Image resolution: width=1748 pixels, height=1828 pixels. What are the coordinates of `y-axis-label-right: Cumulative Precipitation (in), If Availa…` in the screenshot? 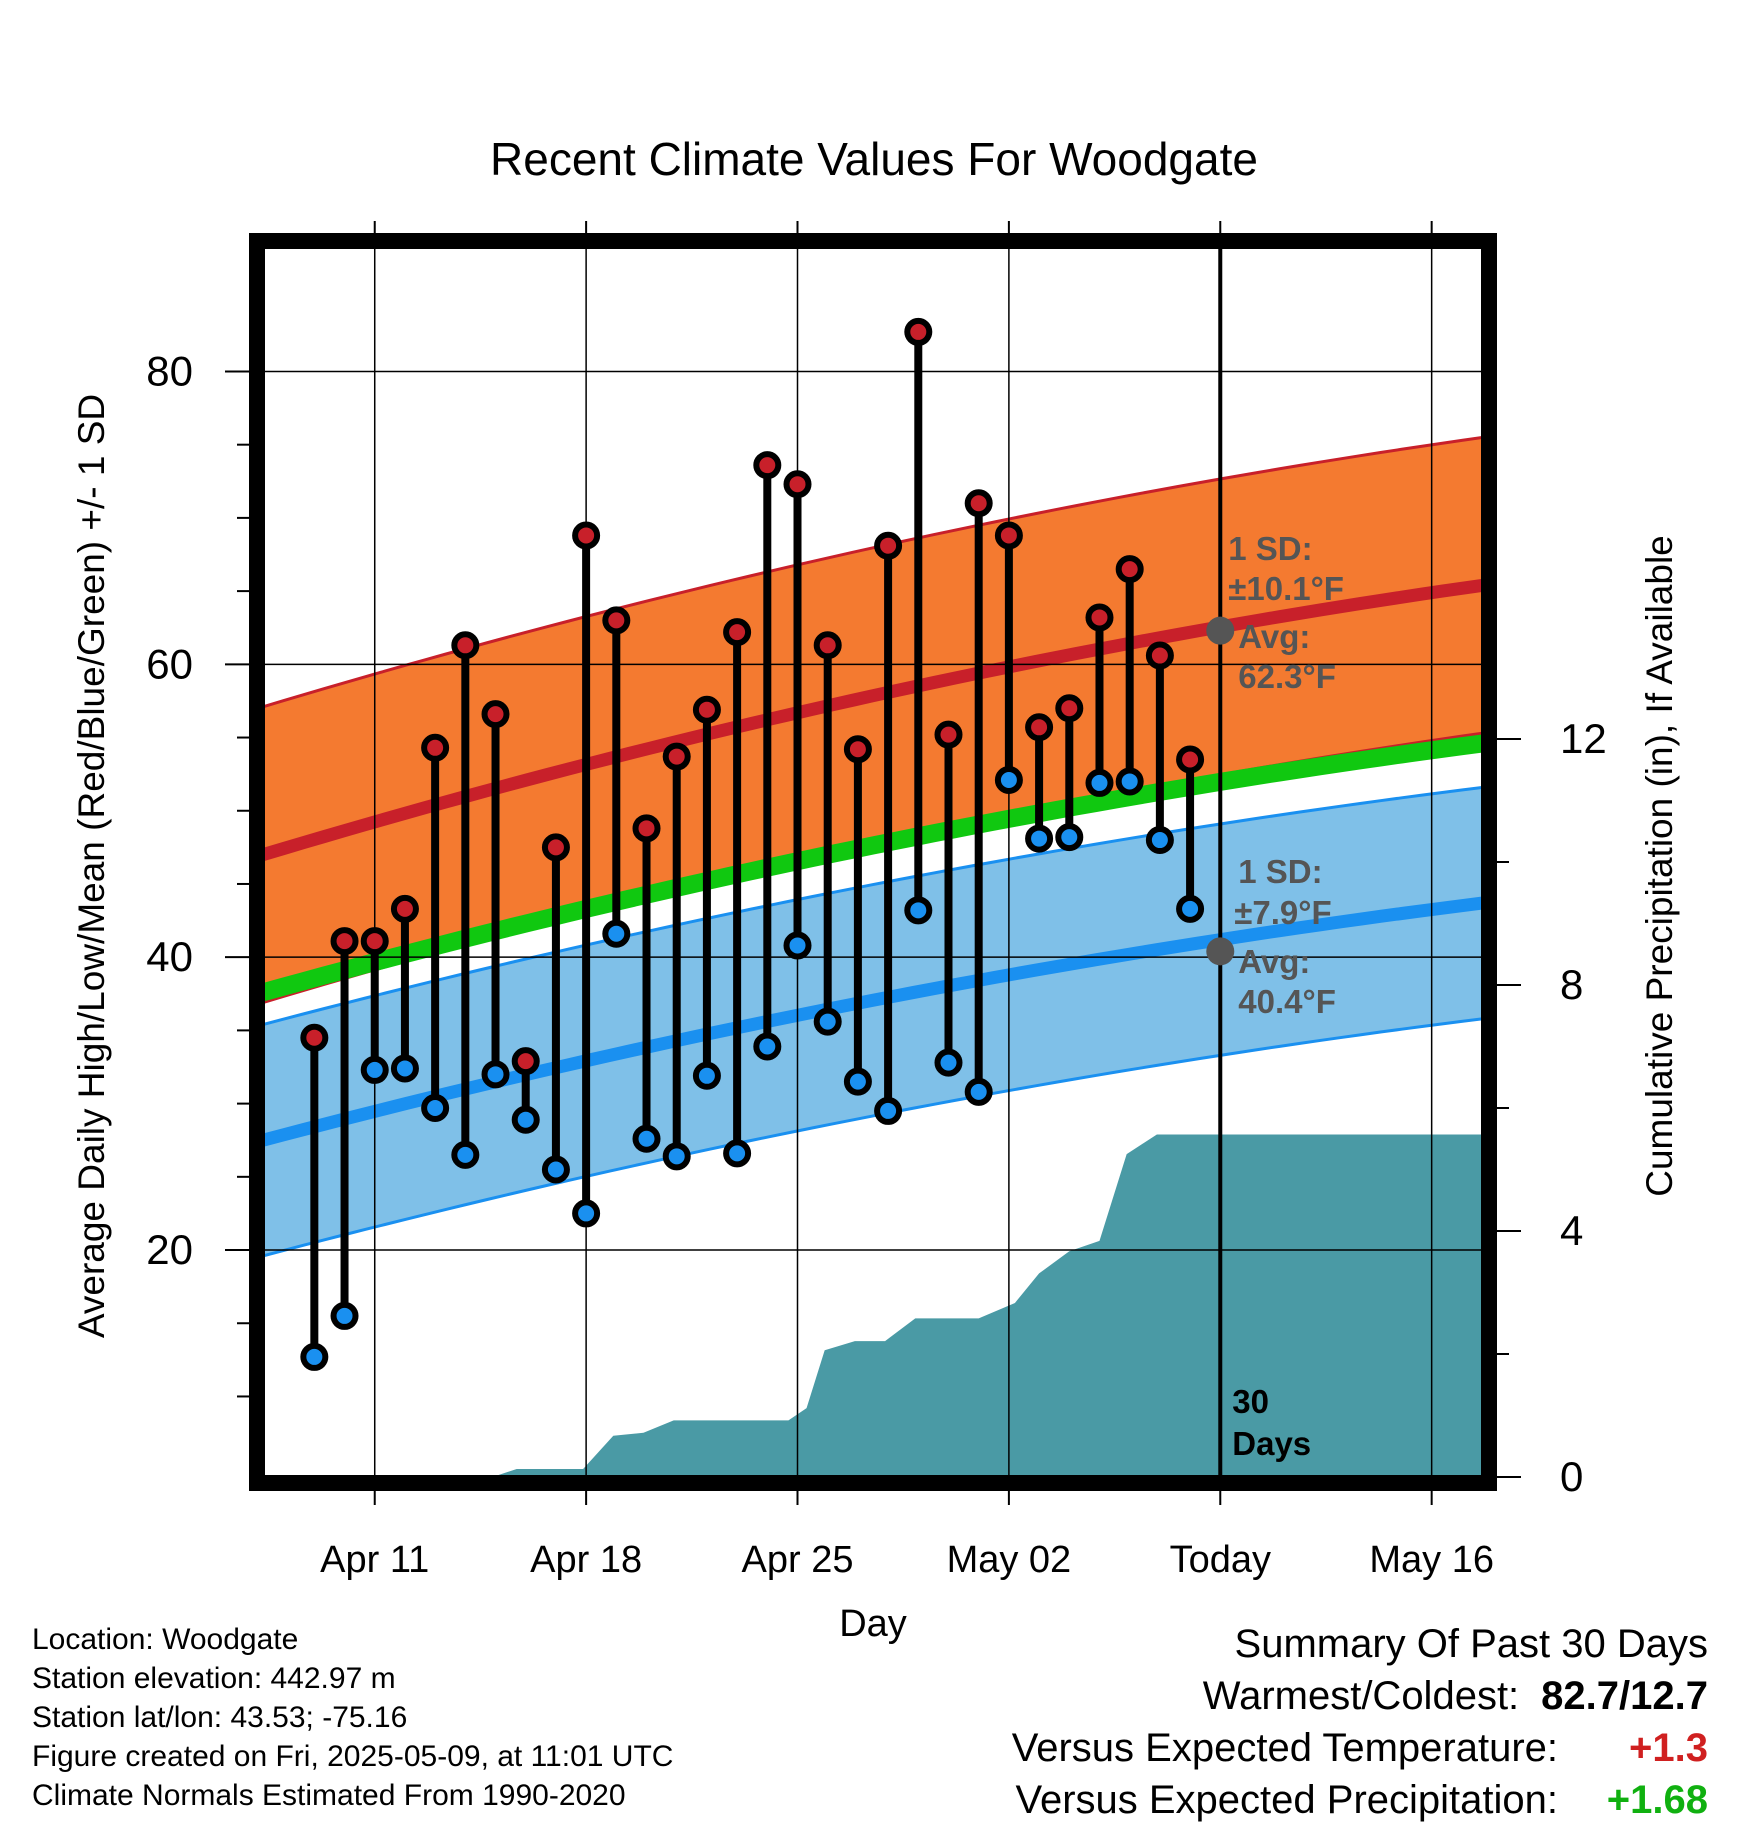 It's located at (1659, 866).